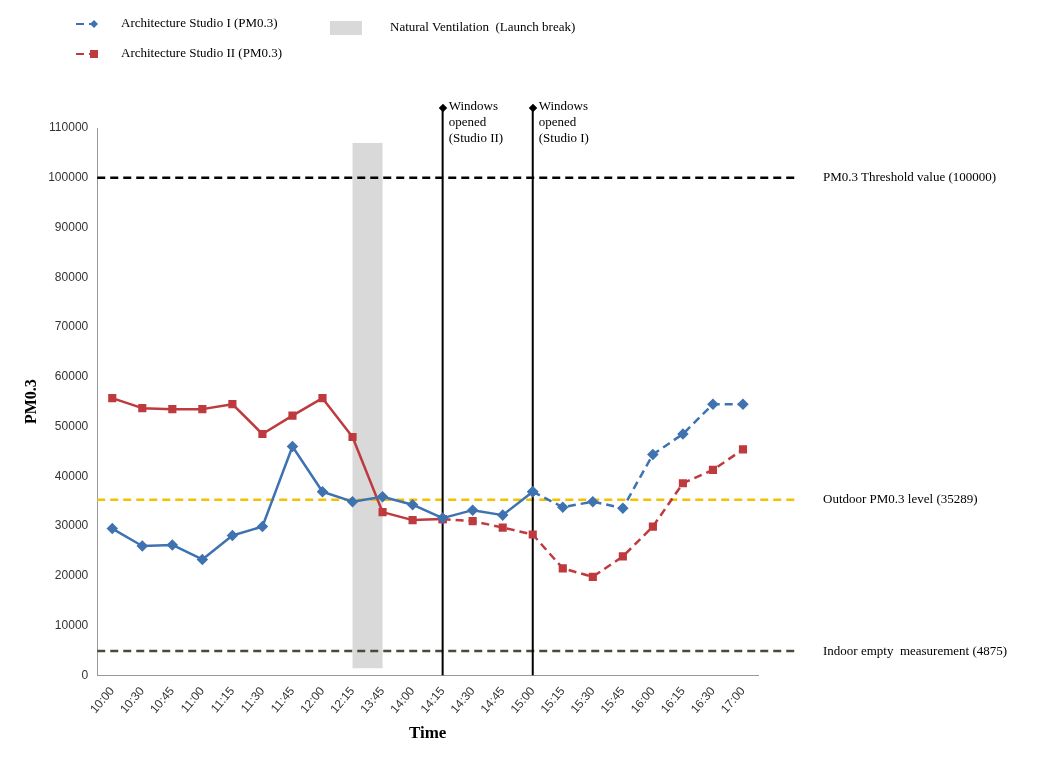 This screenshot has height=763, width=1059. What do you see at coordinates (71, 525) in the screenshot?
I see `y-tick-label: 30000` at bounding box center [71, 525].